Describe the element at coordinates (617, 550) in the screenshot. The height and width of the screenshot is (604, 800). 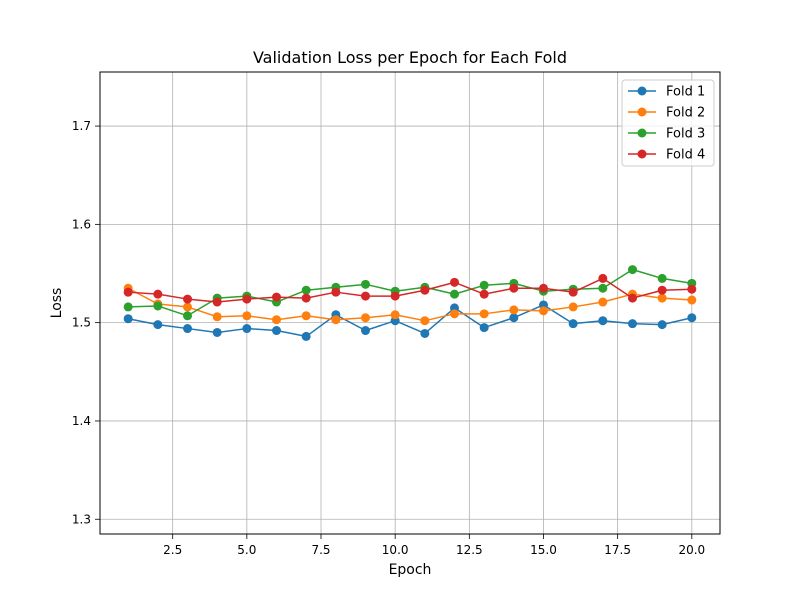
I see `x-tick-label: 17.5` at that location.